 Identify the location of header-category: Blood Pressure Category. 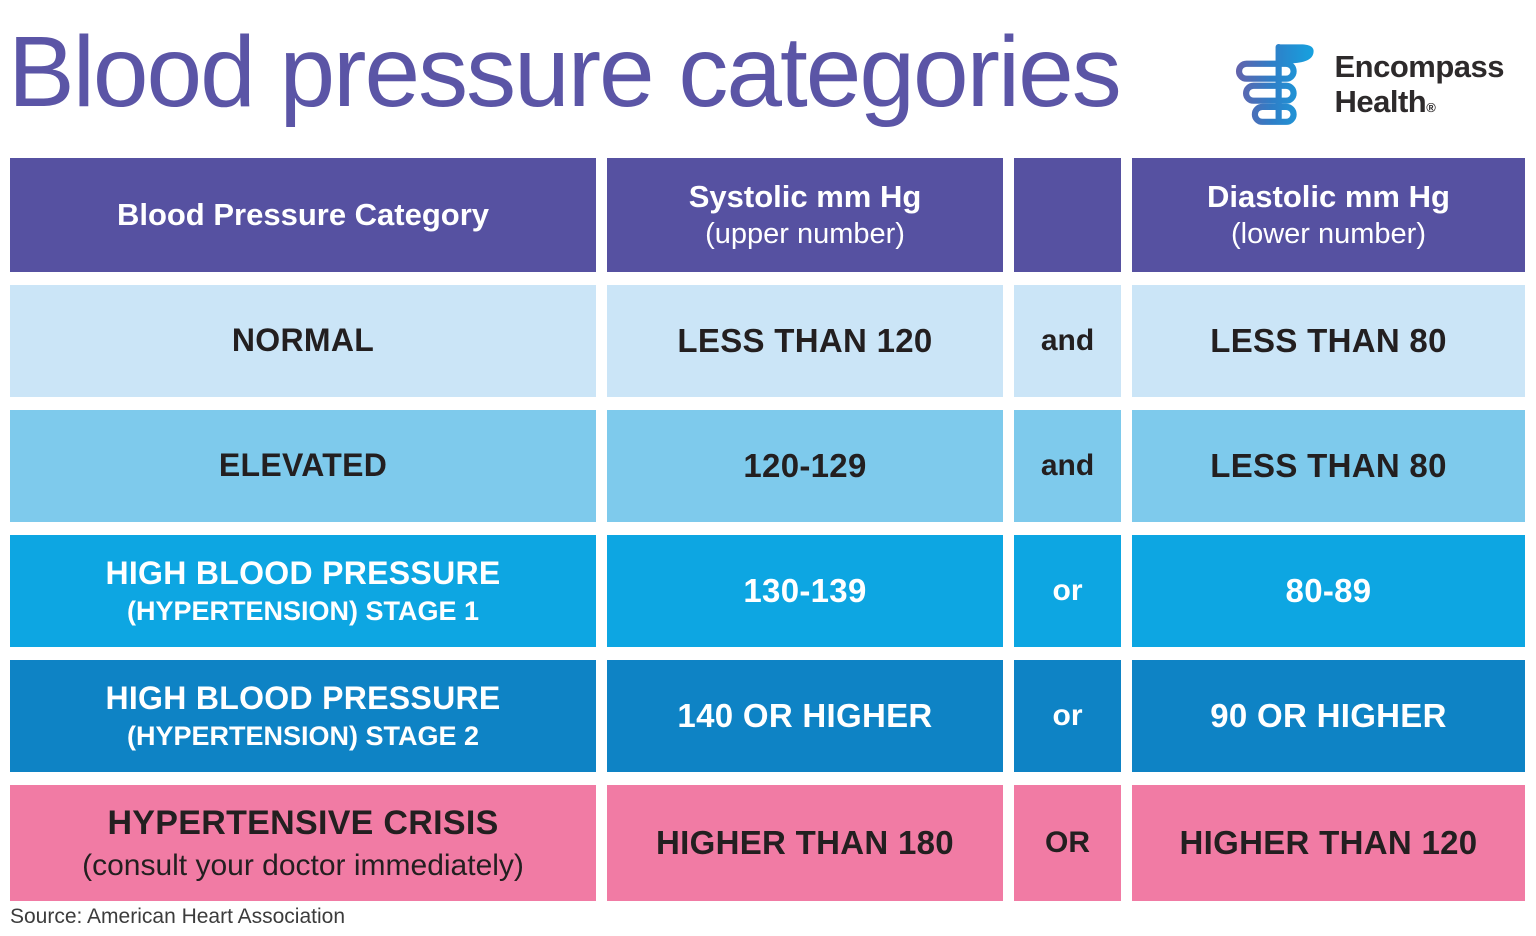
(303, 215).